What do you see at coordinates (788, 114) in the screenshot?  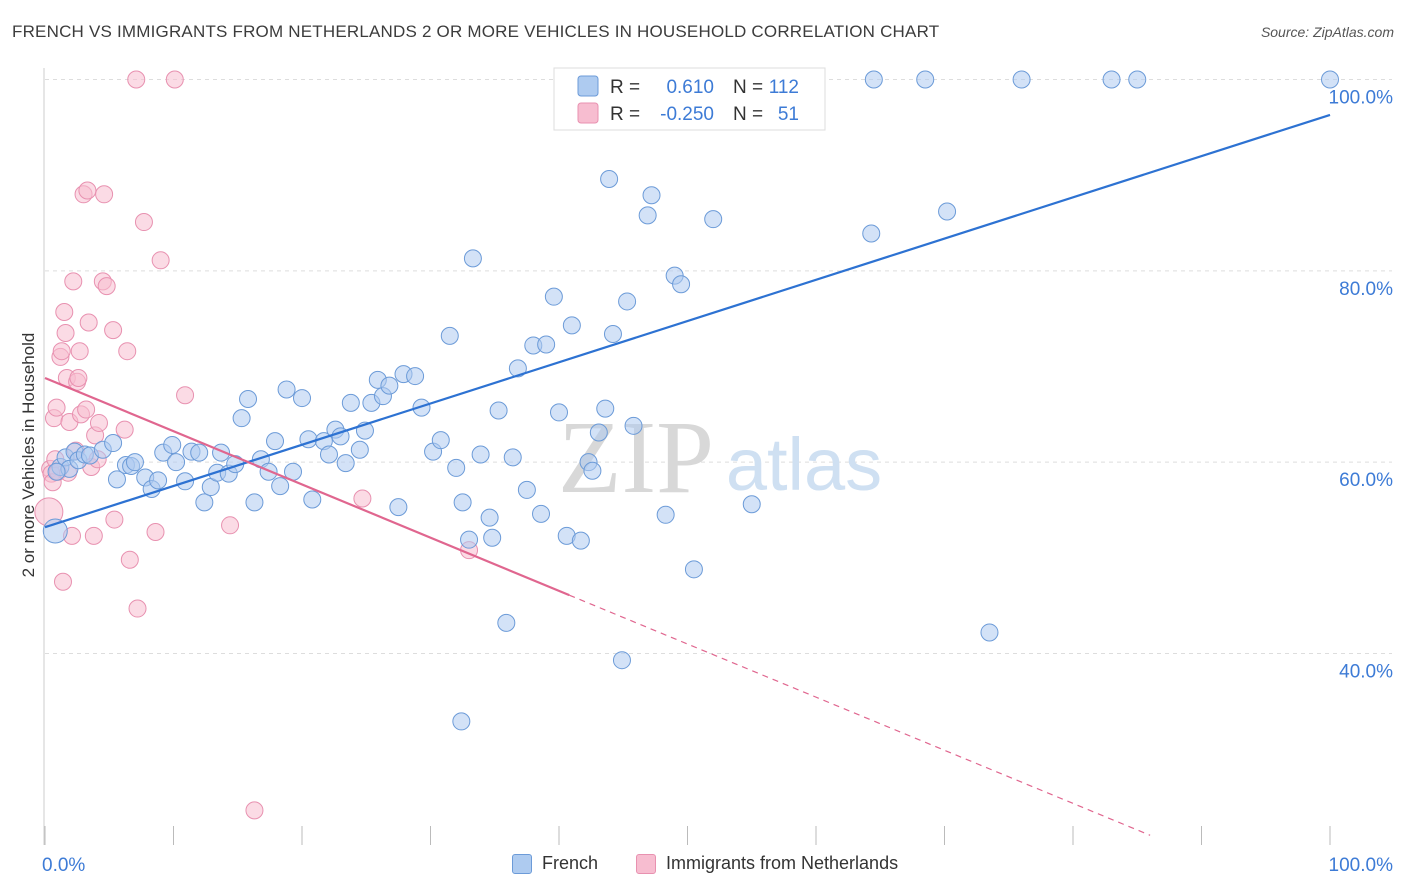 I see `legend-n-value-2: 51` at bounding box center [788, 114].